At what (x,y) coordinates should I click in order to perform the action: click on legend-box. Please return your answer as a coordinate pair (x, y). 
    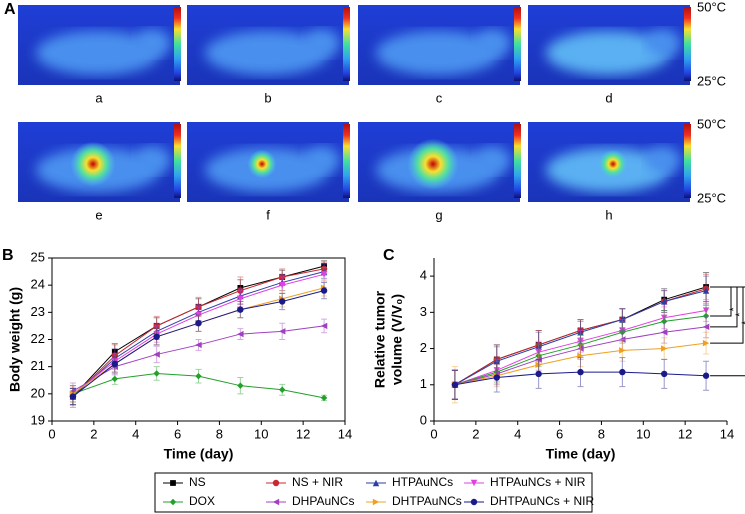
    Looking at the image, I should click on (373, 492).